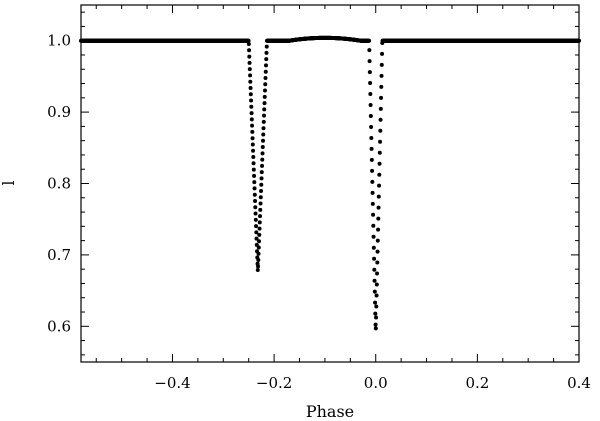 The image size is (600, 421). I want to click on x-axis-label: Phase, so click(330, 411).